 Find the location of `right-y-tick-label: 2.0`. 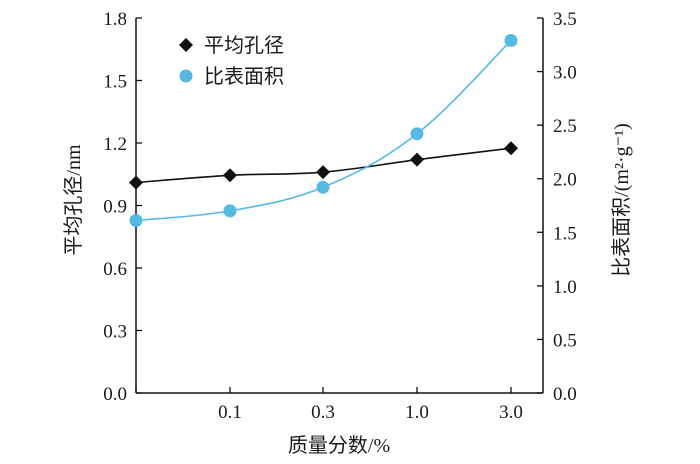

right-y-tick-label: 2.0 is located at coordinates (565, 180).